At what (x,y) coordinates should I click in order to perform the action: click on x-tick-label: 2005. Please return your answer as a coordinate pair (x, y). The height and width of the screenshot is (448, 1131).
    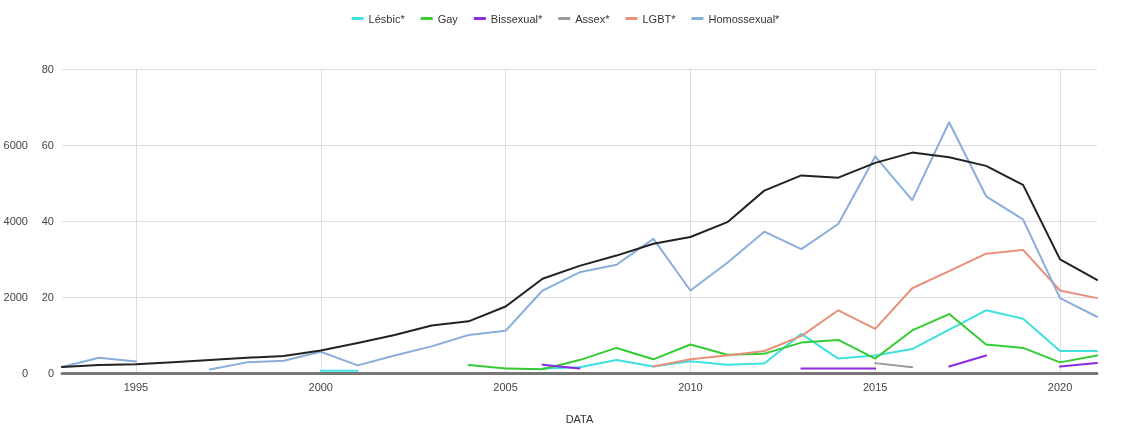
    Looking at the image, I should click on (505, 386).